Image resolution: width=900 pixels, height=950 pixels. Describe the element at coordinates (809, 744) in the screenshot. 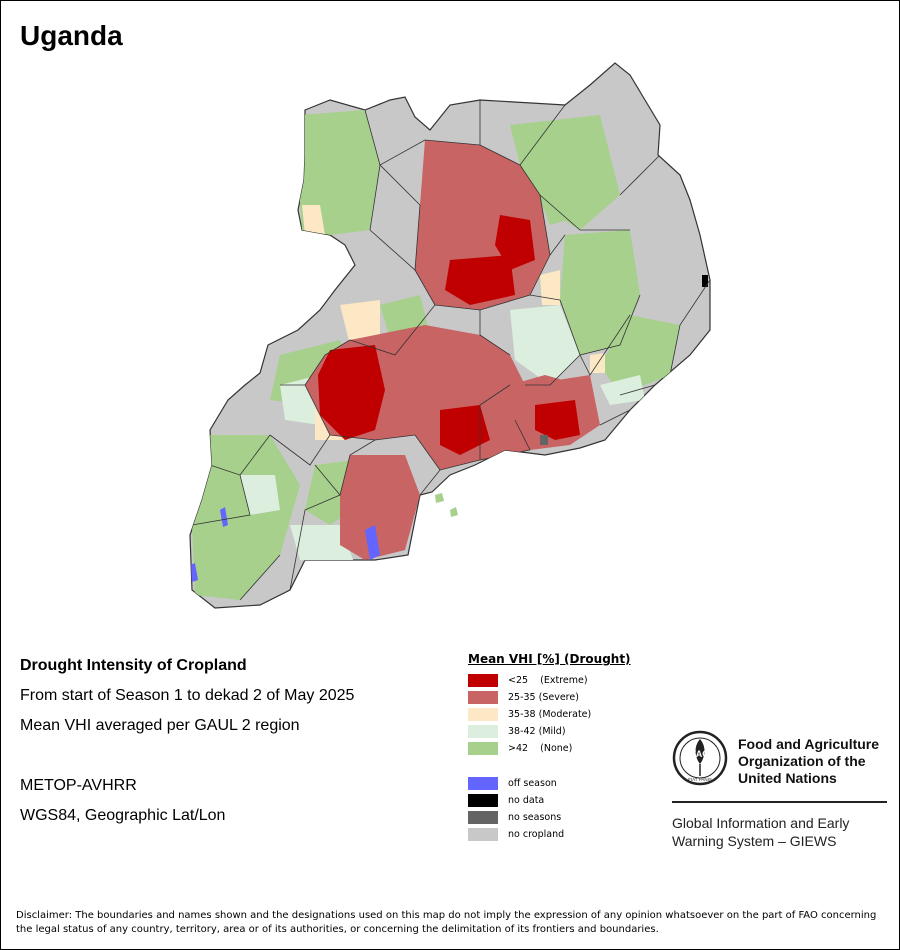

I see `fao-name-line1: Food and Agriculture` at that location.